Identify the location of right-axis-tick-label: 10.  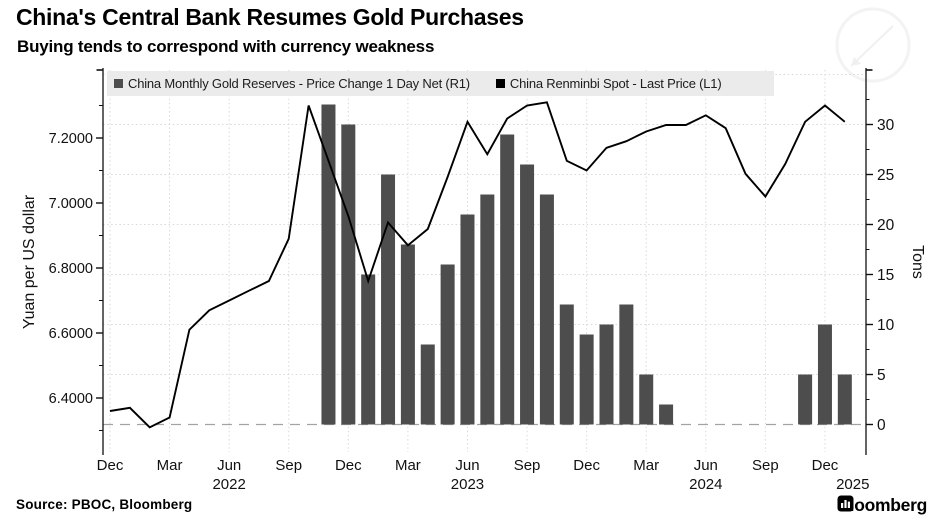
(886, 325).